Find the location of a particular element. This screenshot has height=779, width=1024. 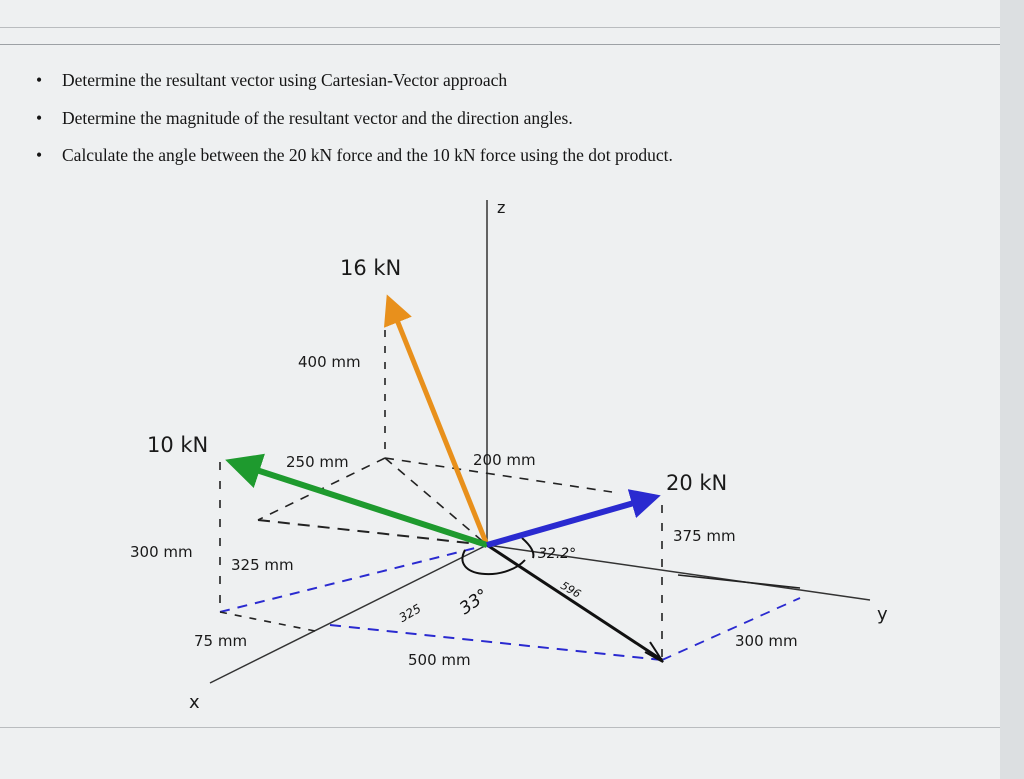

handwritten-596: 596 is located at coordinates (570, 590).